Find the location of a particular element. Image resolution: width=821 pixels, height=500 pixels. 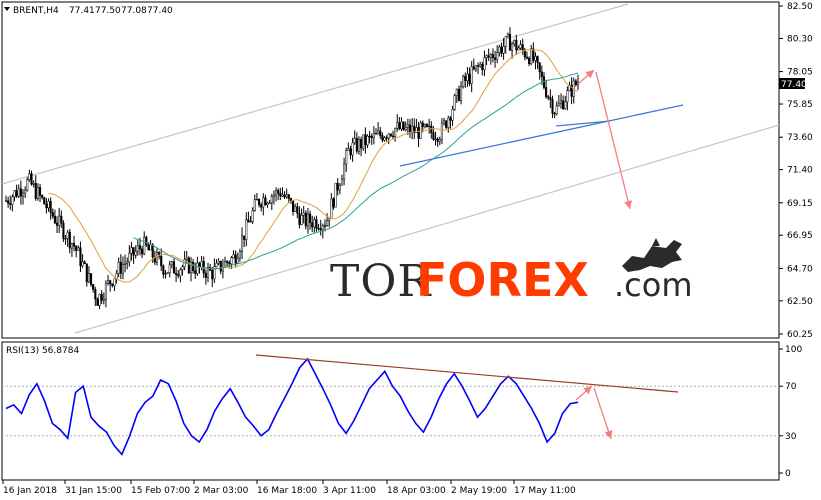

rsi-forecast-down-arrow is located at coordinates (602, 413).